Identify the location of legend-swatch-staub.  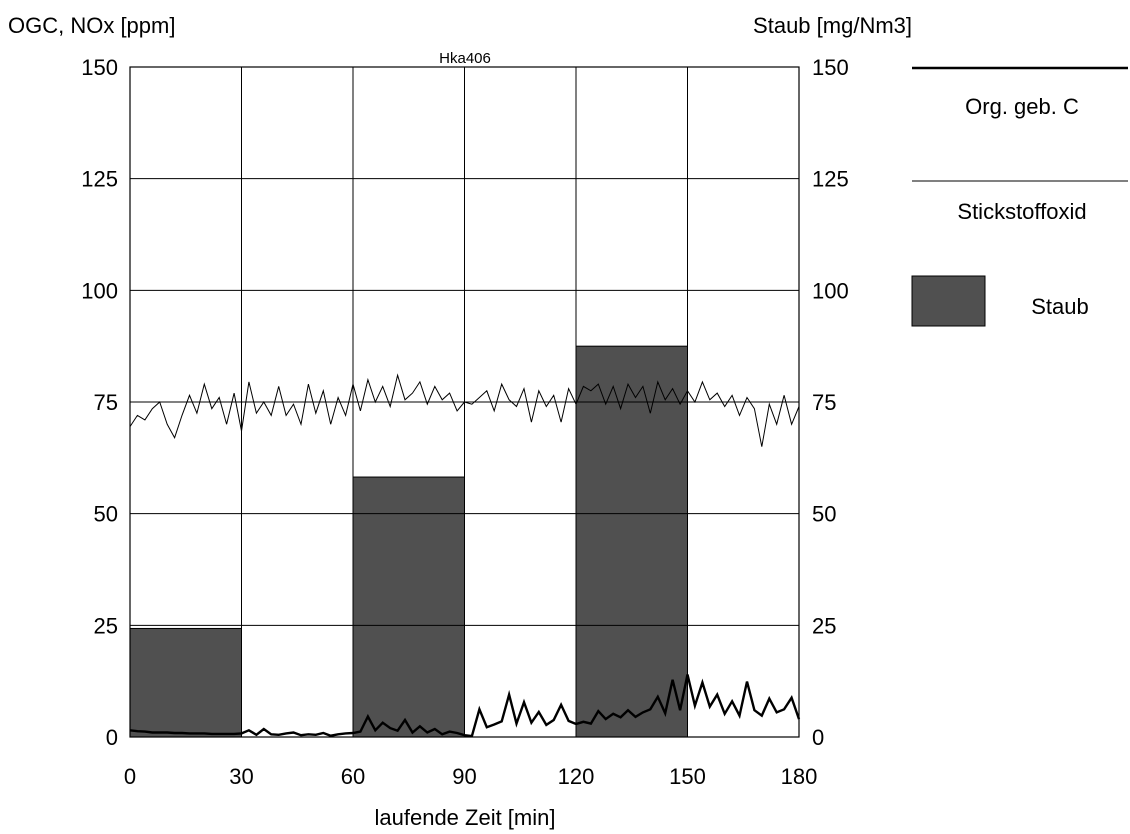
(948, 301).